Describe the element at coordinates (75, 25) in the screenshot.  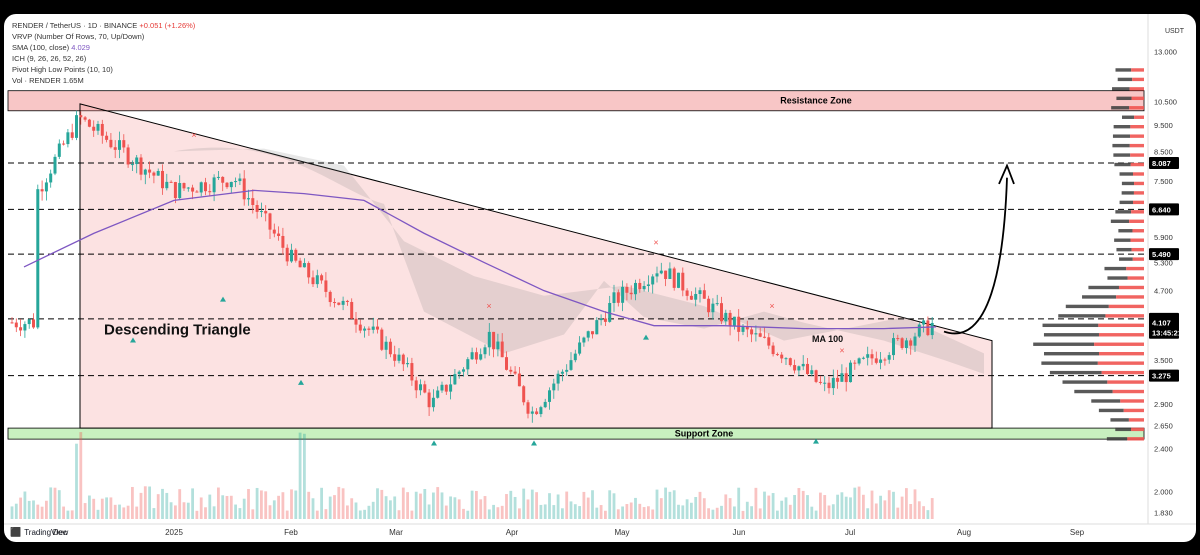
I see `symbol-title: RENDER / TetherUS · 1D · BINANCE` at that location.